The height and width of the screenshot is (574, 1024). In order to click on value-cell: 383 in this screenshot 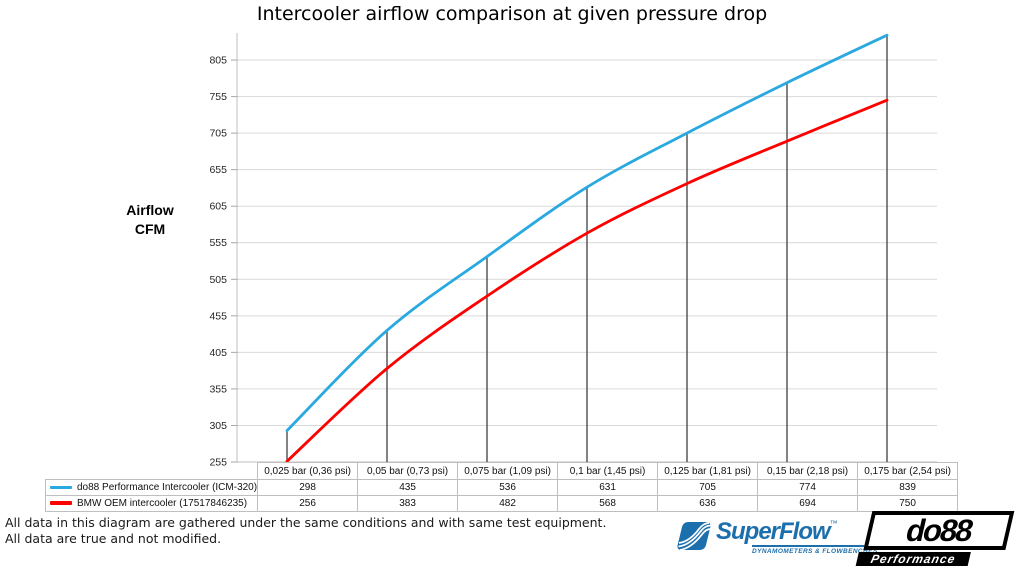, I will do `click(408, 503)`.